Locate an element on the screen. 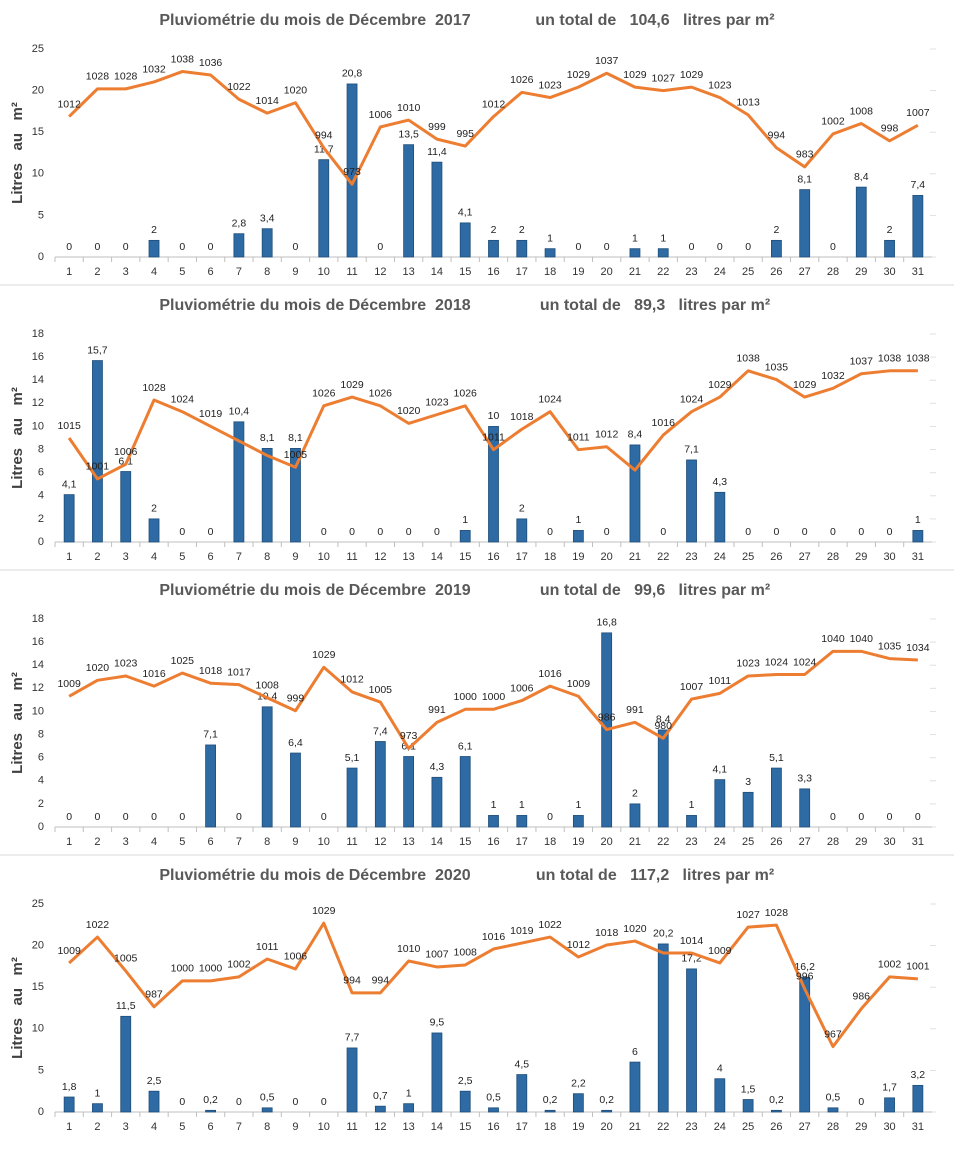  bar-label: 2,8 is located at coordinates (239, 223).